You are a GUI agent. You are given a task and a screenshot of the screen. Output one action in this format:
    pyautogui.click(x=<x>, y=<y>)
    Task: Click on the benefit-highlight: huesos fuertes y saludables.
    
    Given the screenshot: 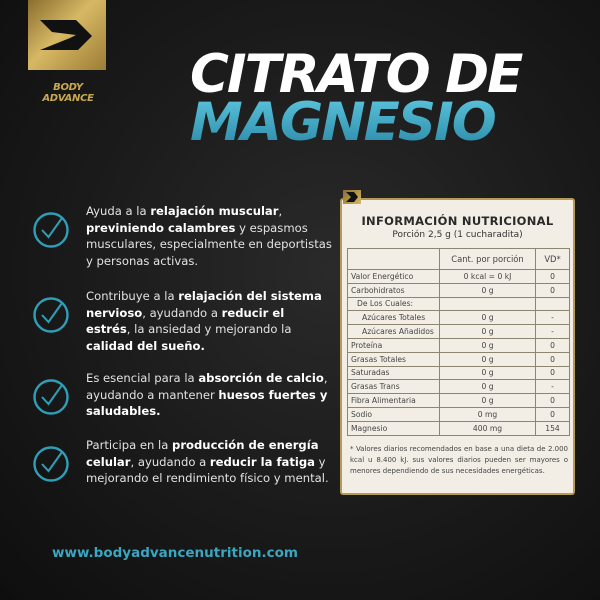 What is the action you would take?
    pyautogui.click(x=207, y=403)
    